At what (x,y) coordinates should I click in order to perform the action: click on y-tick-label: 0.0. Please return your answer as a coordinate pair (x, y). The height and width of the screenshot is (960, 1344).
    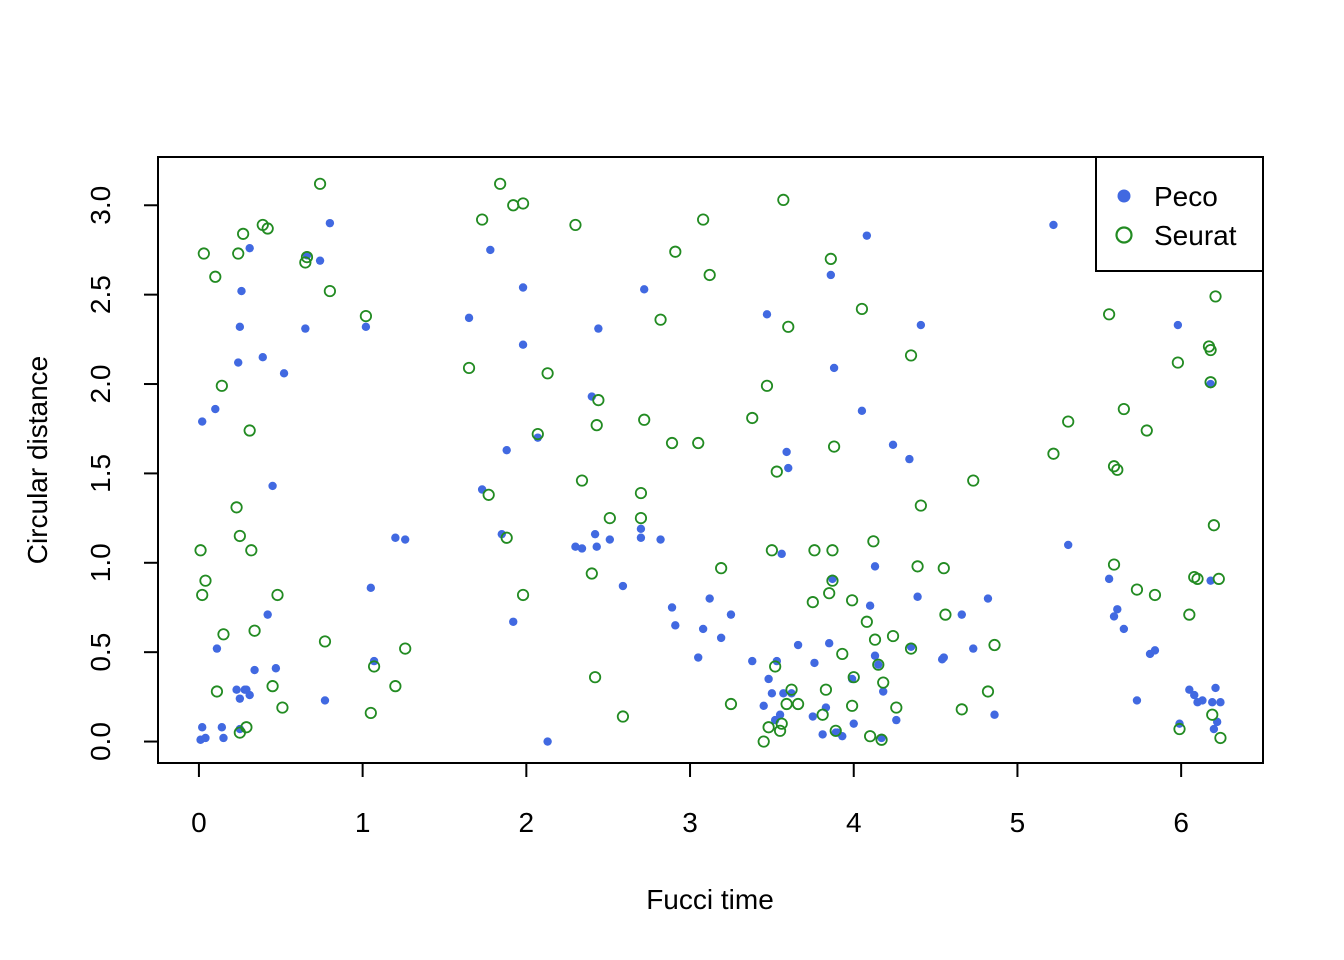
    Looking at the image, I should click on (100, 741).